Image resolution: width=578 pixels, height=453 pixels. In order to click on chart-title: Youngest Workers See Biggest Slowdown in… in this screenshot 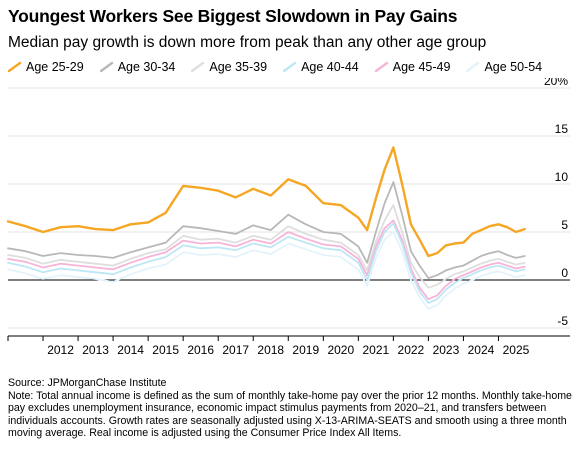, I will do `click(233, 16)`.